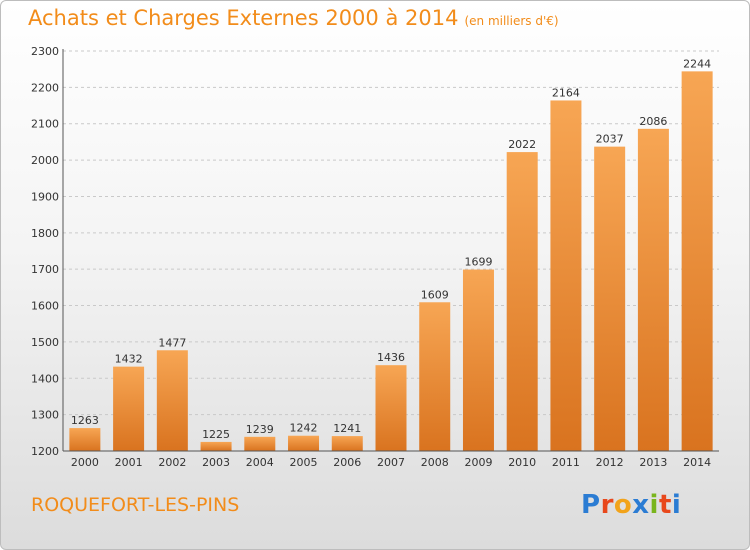 The image size is (750, 550). I want to click on x-tick-label: 2007, so click(391, 462).